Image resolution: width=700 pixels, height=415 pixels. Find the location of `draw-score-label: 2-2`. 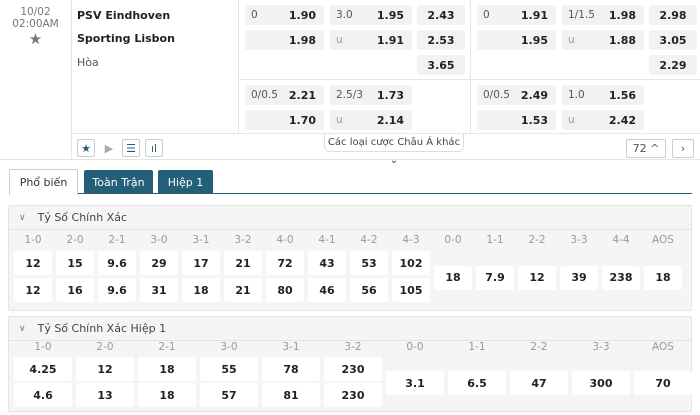

draw-score-label: 2-2 is located at coordinates (539, 347).